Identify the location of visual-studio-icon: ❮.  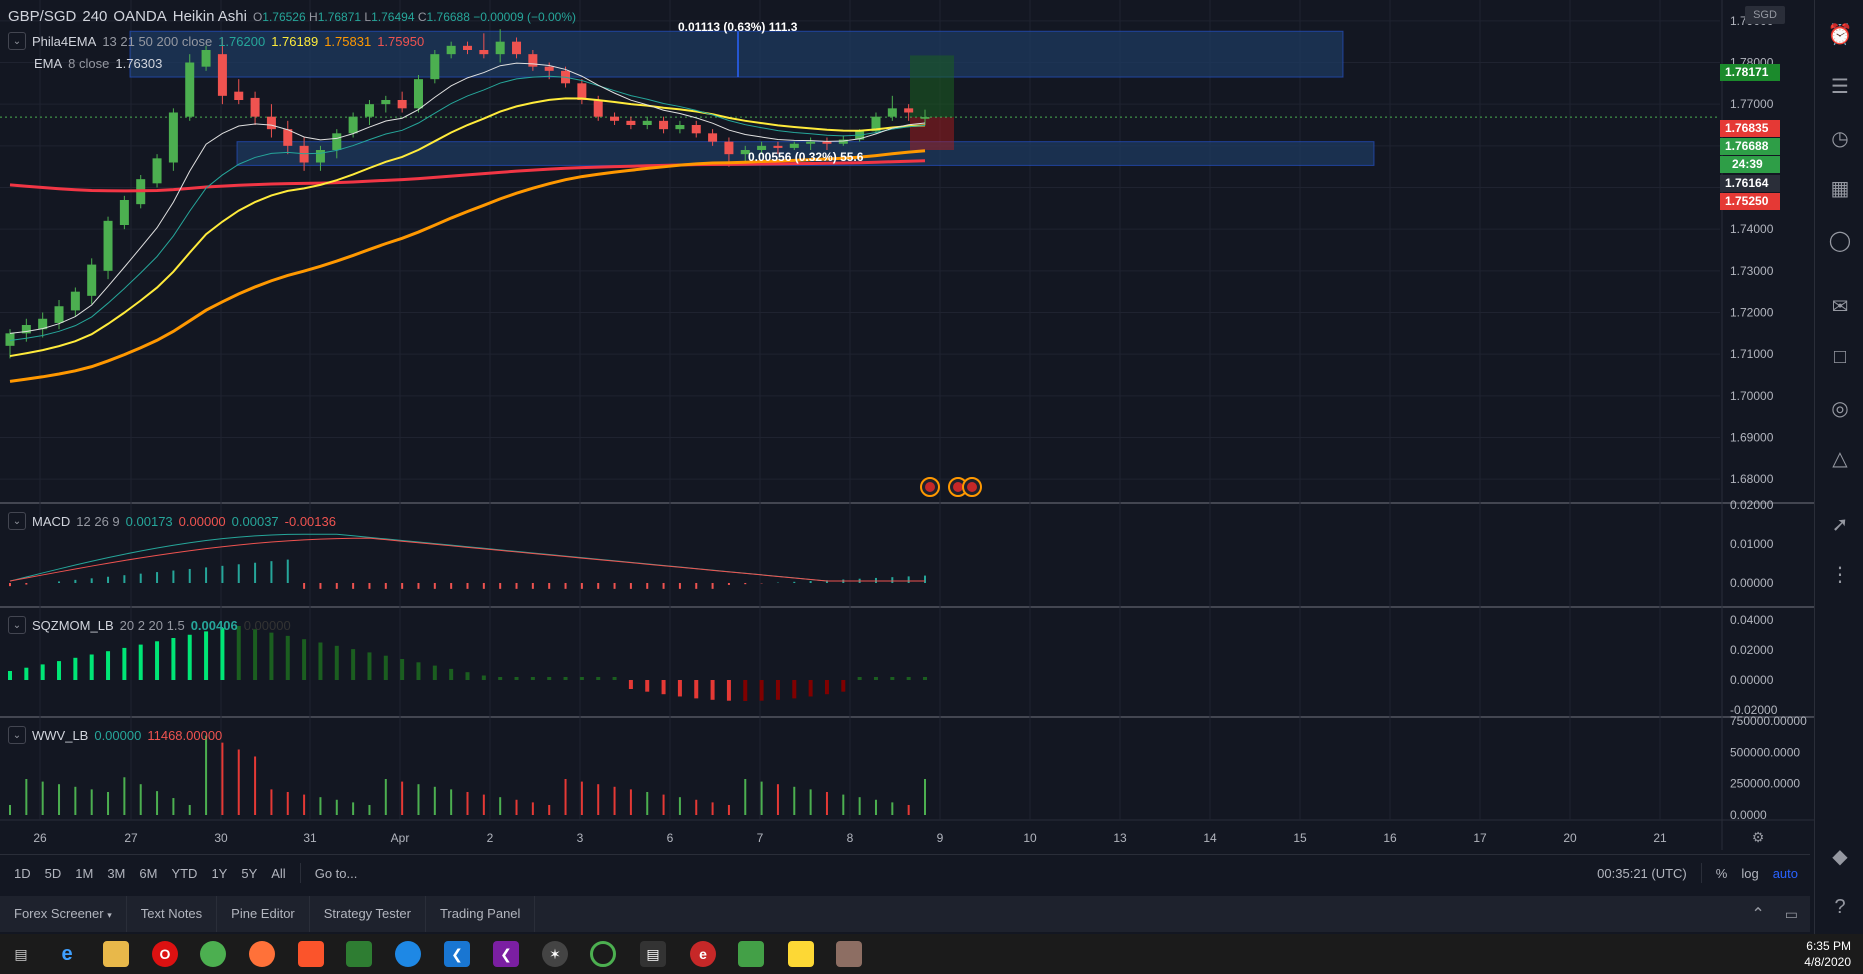
(506, 954).